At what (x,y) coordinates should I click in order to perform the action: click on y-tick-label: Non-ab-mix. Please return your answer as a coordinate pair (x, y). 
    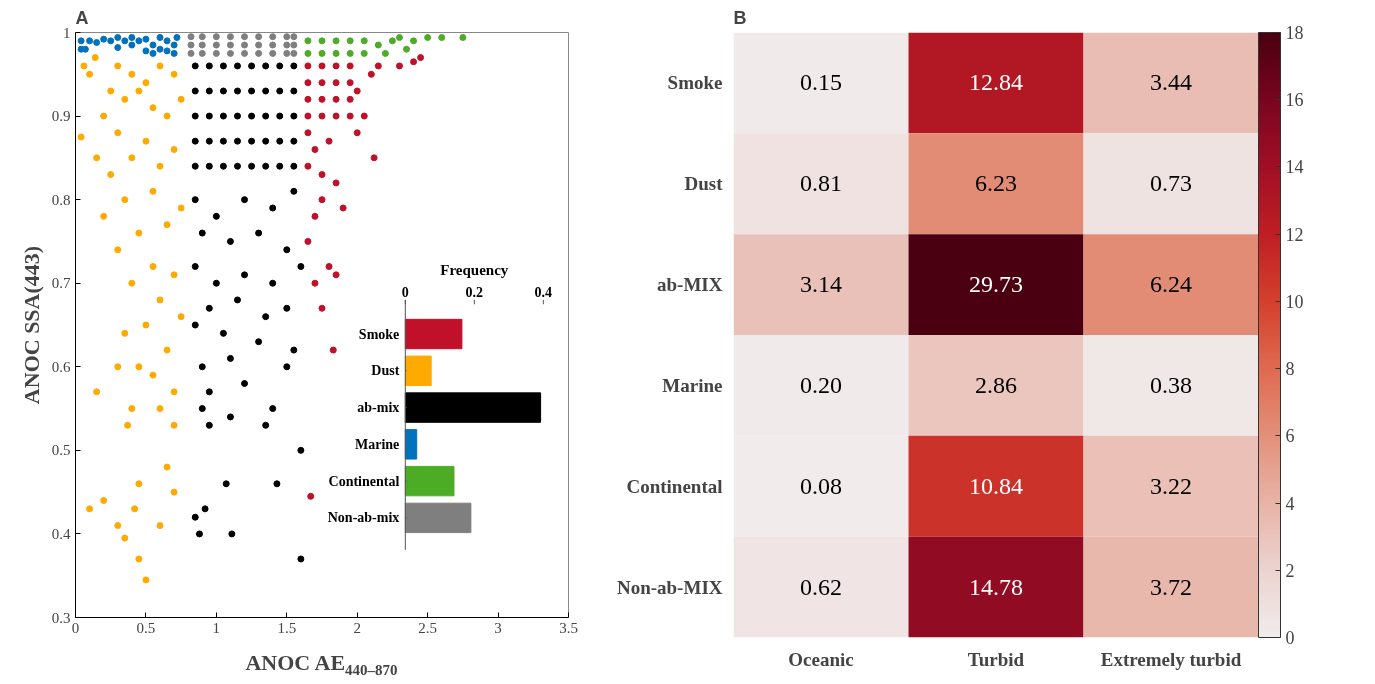
    Looking at the image, I should click on (363, 518).